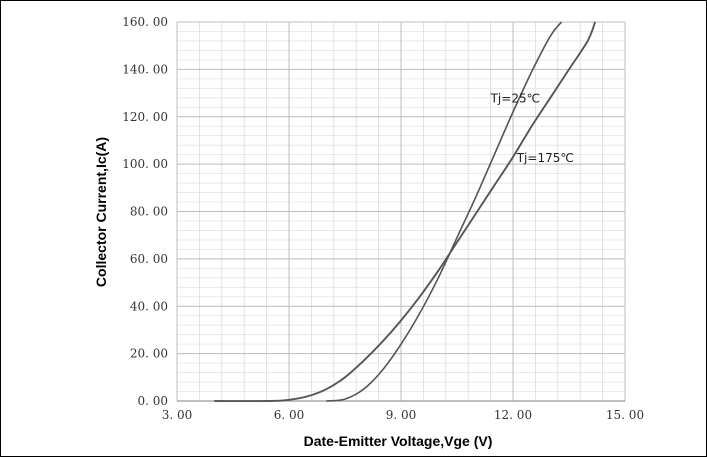 The image size is (707, 457). Describe the element at coordinates (289, 415) in the screenshot. I see `x-tick-label: 6. 00` at that location.